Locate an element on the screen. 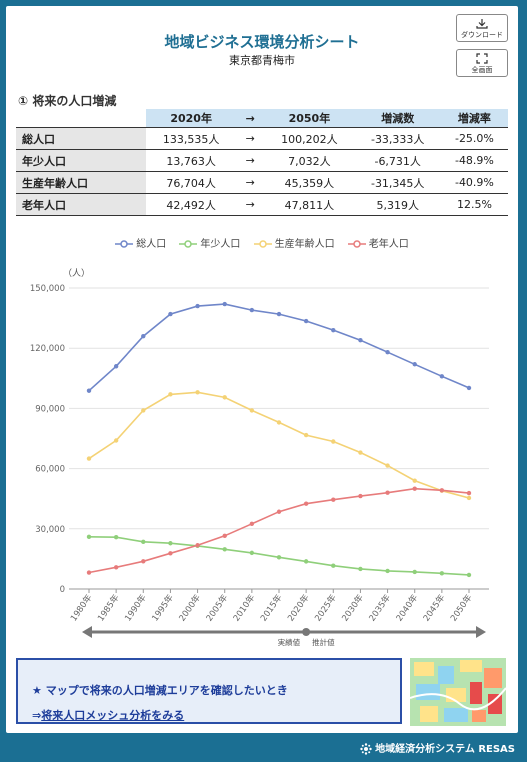 The image size is (527, 762). table-header-2020: 2020年 is located at coordinates (191, 118).